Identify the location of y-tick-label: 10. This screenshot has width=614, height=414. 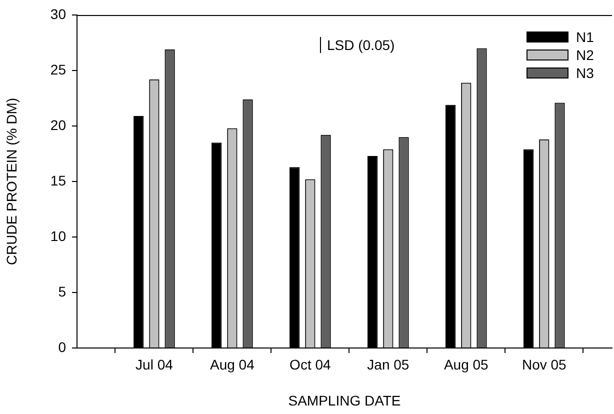
(58, 236).